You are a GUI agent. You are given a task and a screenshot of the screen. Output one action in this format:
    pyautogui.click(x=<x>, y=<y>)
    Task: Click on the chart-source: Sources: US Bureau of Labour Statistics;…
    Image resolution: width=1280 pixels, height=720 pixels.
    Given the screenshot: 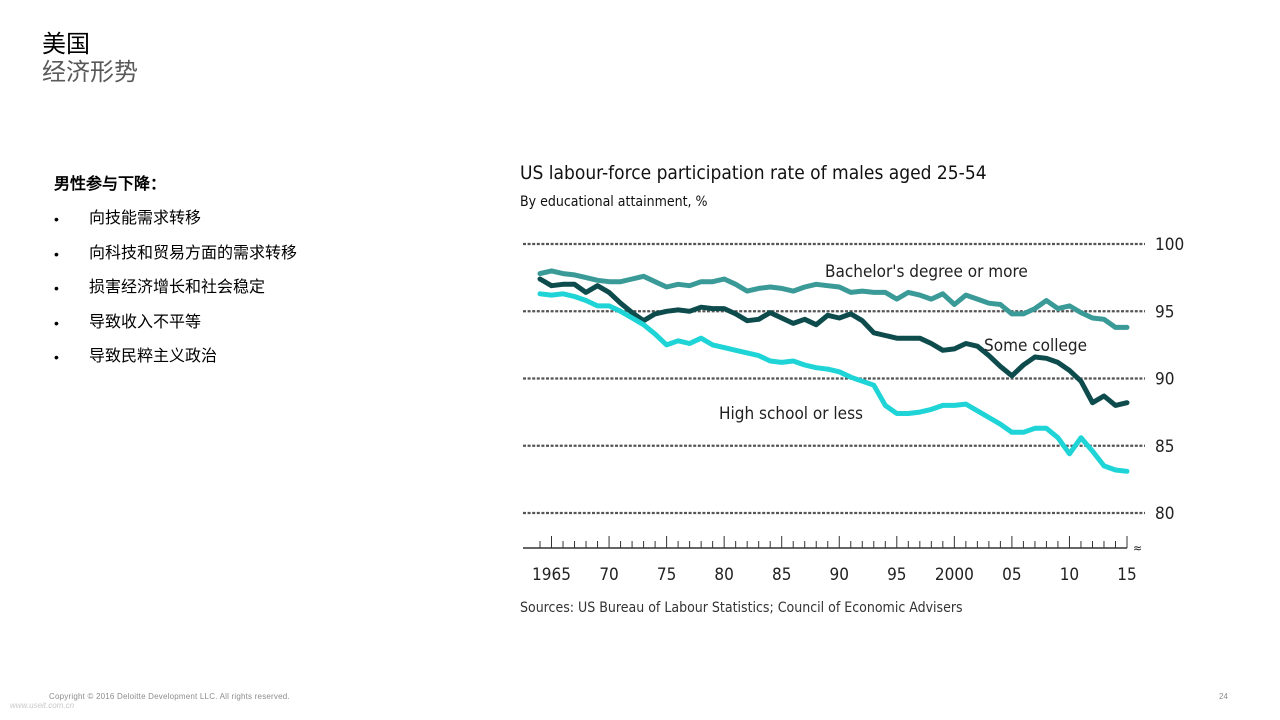 What is the action you would take?
    pyautogui.click(x=741, y=608)
    